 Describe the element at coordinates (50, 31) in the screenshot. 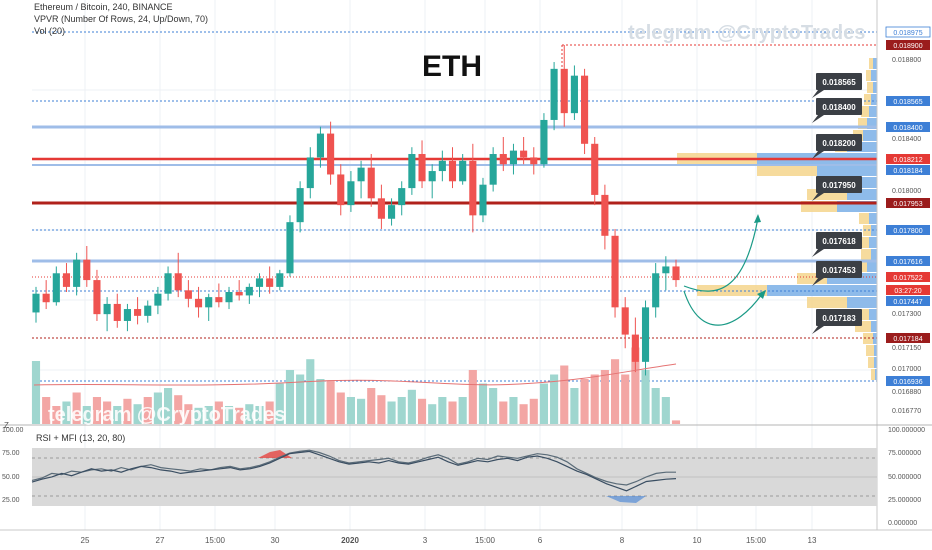

I see `indicator-volume: Vol (20)` at that location.